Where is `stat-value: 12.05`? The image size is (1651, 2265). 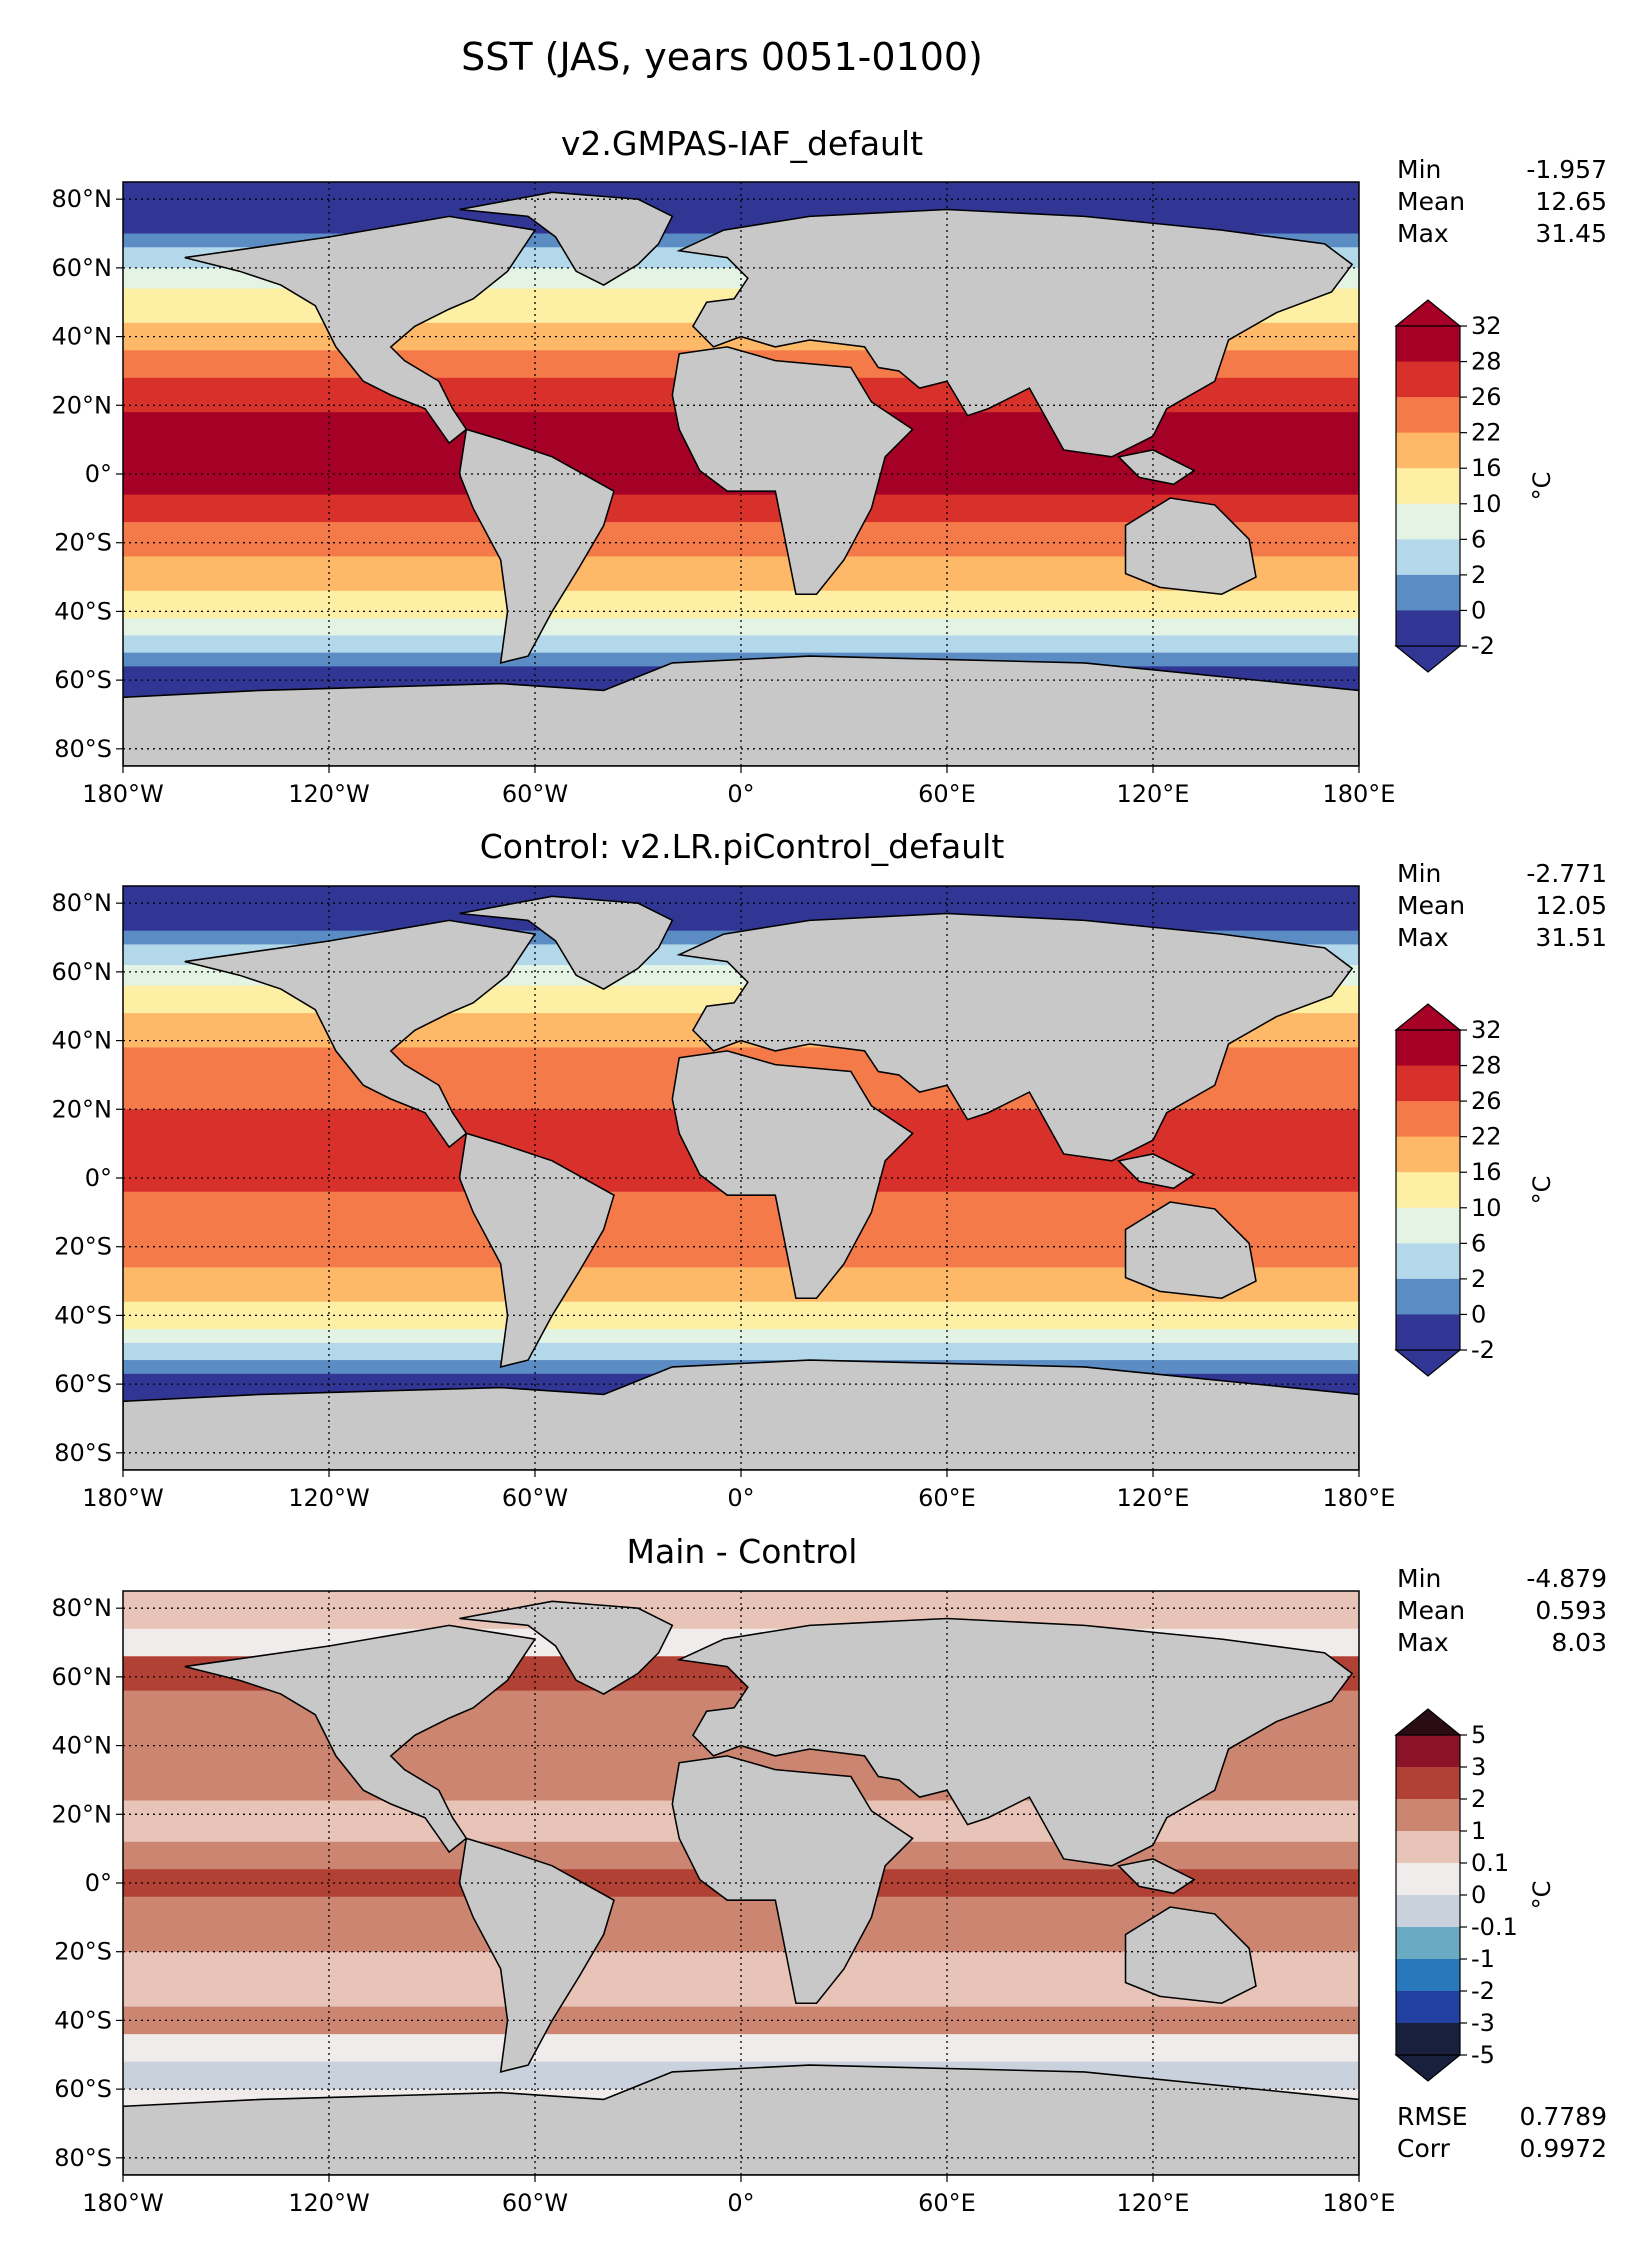 stat-value: 12.05 is located at coordinates (1571, 905).